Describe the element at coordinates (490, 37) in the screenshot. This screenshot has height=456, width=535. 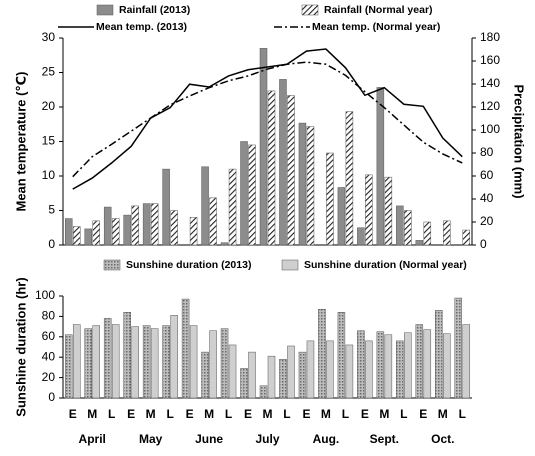
I see `y2-tick-label: 180` at that location.